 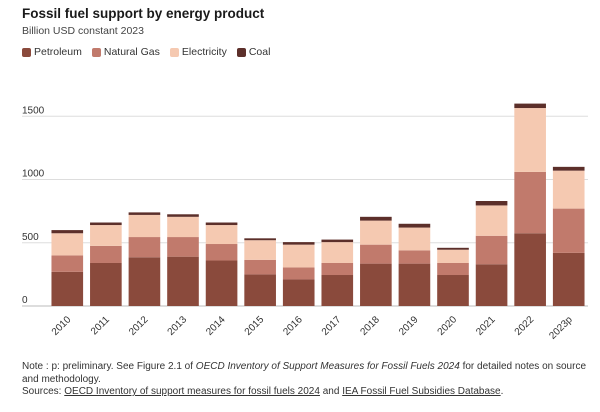 What do you see at coordinates (376, 284) in the screenshot?
I see `bar-petroleum-2018` at bounding box center [376, 284].